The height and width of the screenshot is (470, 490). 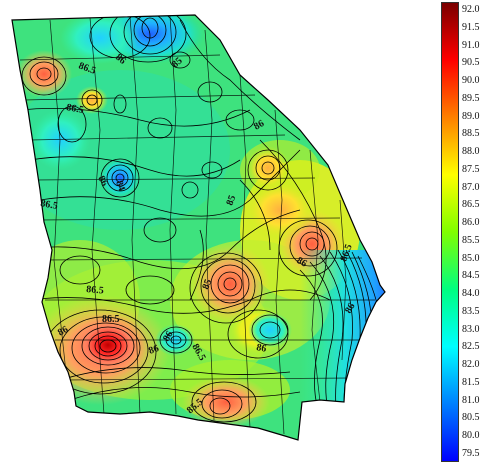 I want to click on colorbar-tick-label: 92.0, so click(x=471, y=9).